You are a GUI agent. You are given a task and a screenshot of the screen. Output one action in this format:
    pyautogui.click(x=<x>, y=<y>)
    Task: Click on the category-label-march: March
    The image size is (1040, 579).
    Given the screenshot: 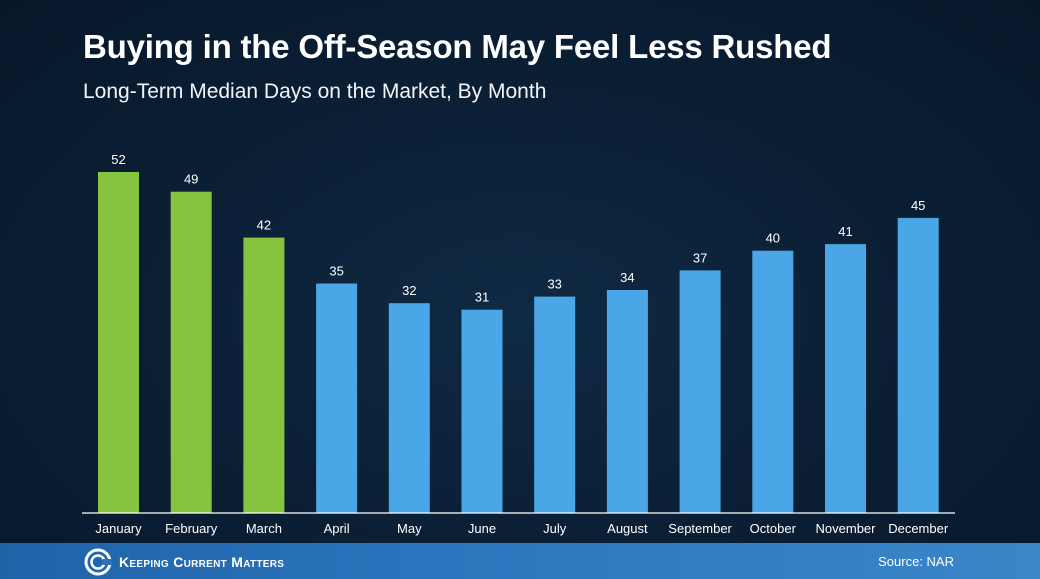 What is the action you would take?
    pyautogui.click(x=264, y=528)
    